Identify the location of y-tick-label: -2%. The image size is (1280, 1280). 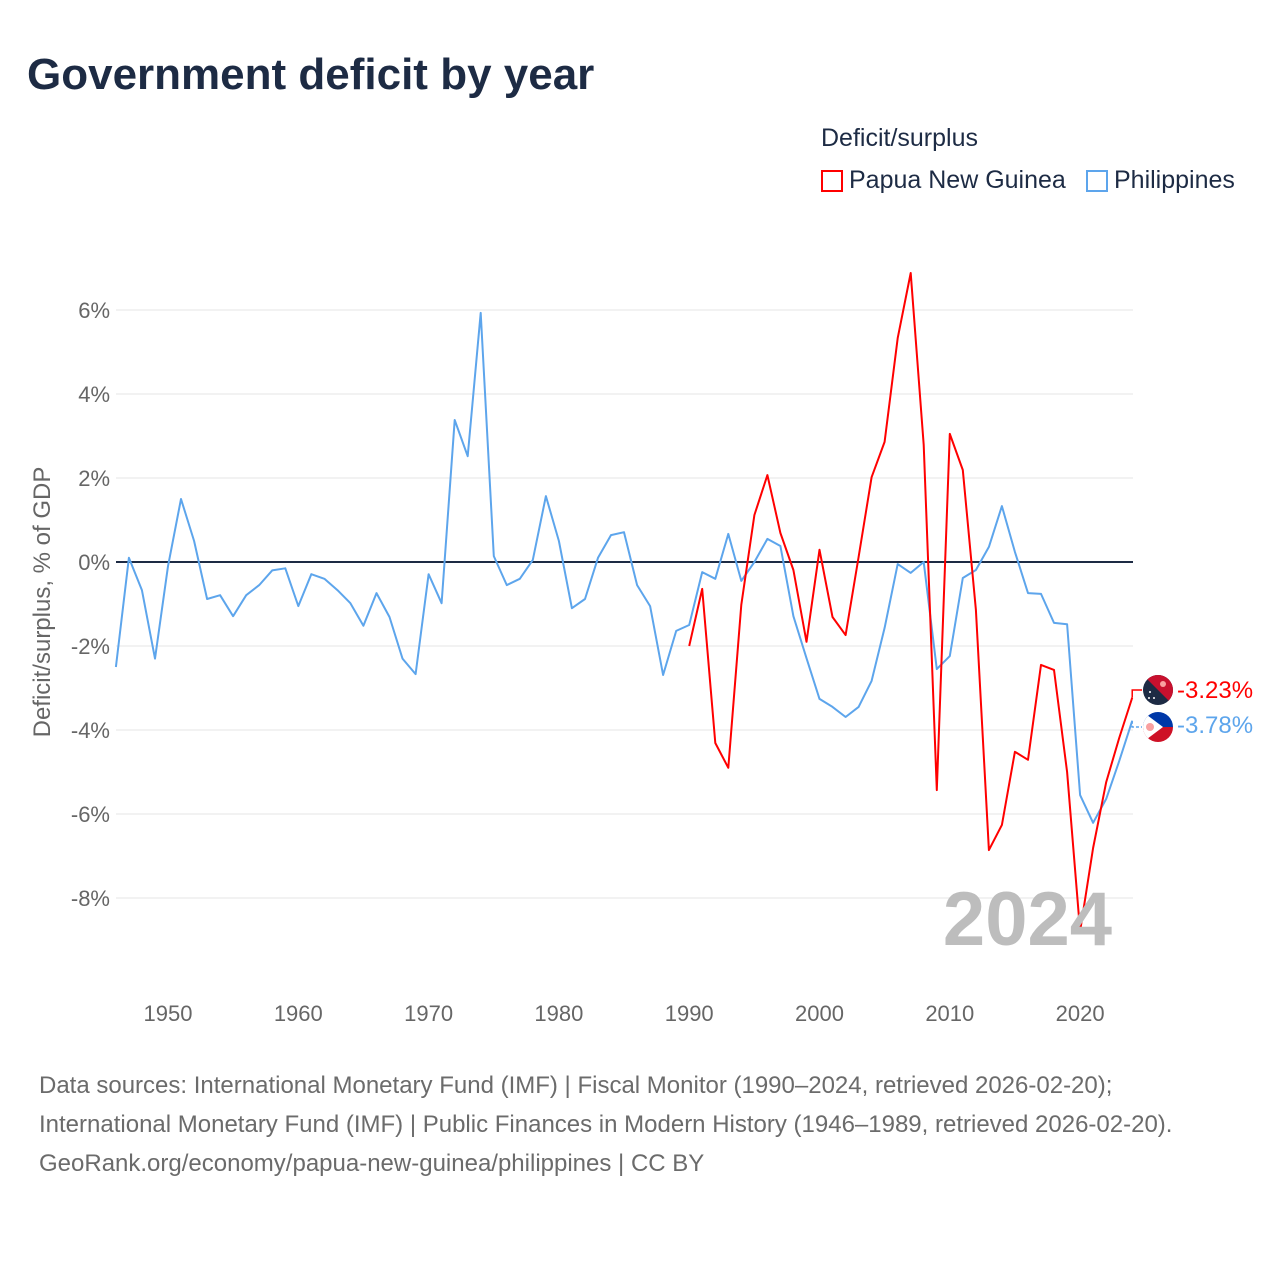
(90, 646).